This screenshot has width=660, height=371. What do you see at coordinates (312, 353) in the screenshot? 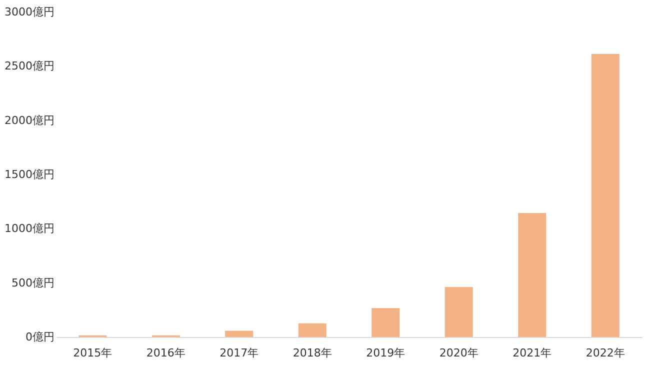
I see `x-tick-label: 2018年` at bounding box center [312, 353].